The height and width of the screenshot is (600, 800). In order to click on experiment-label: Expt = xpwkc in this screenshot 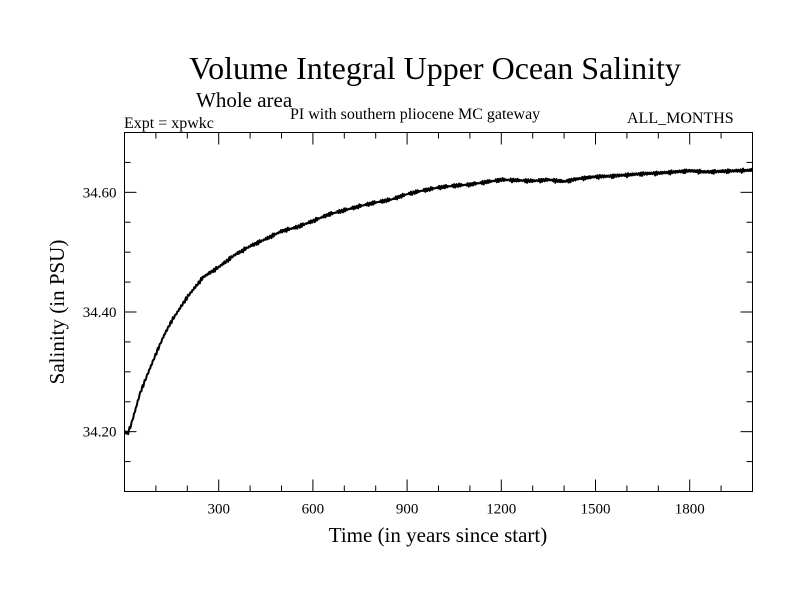, I will do `click(169, 123)`.